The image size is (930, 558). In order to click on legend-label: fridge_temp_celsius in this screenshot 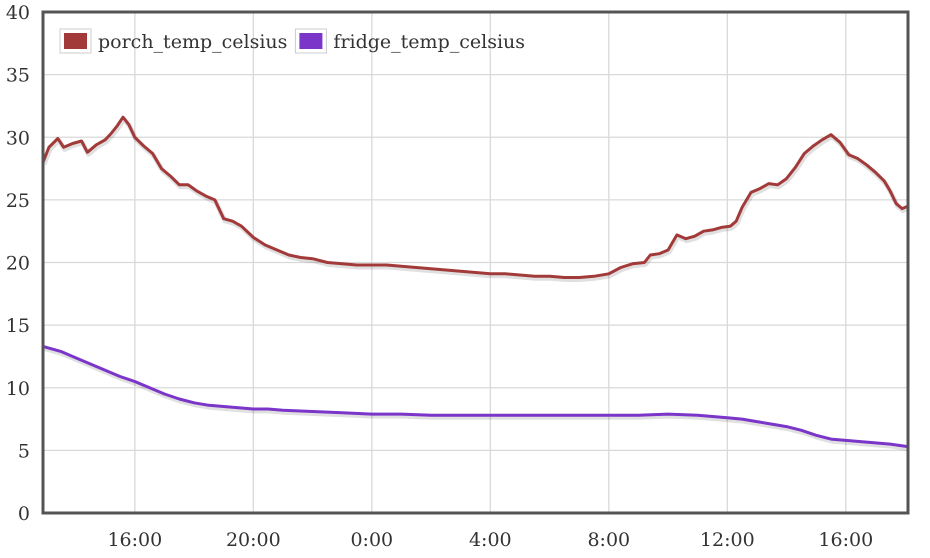, I will do `click(429, 42)`.